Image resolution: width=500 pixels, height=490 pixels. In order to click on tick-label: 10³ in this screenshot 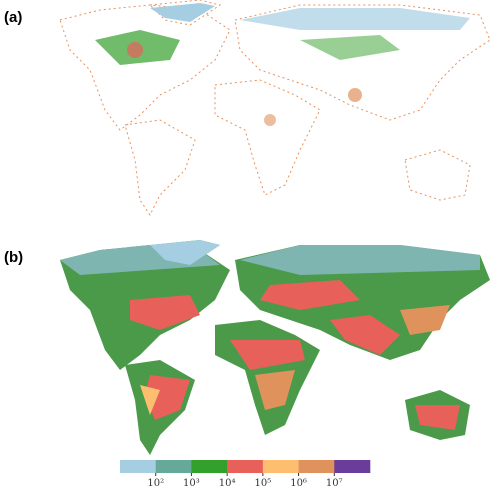, I will do `click(191, 483)`.